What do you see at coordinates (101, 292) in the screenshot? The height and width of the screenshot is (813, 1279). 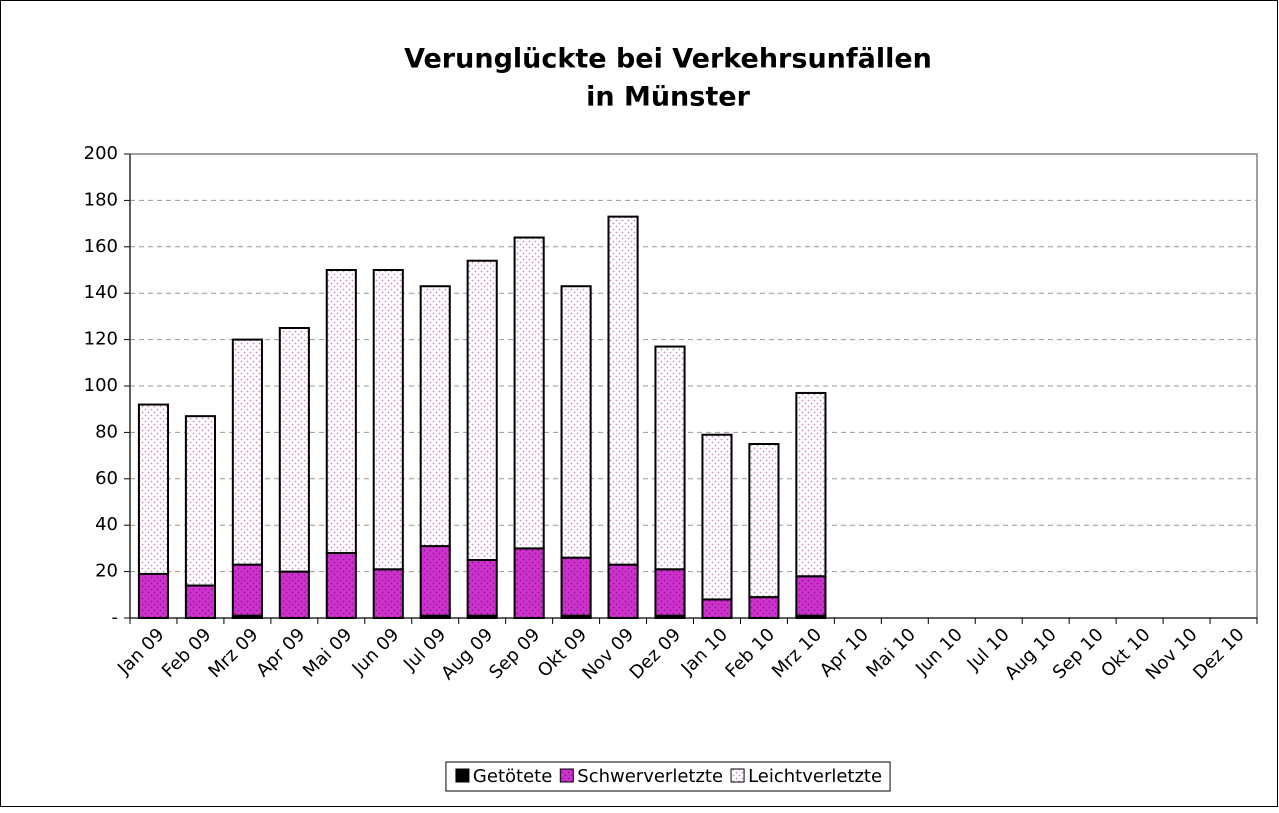 I see `y-tick-label: 140` at bounding box center [101, 292].